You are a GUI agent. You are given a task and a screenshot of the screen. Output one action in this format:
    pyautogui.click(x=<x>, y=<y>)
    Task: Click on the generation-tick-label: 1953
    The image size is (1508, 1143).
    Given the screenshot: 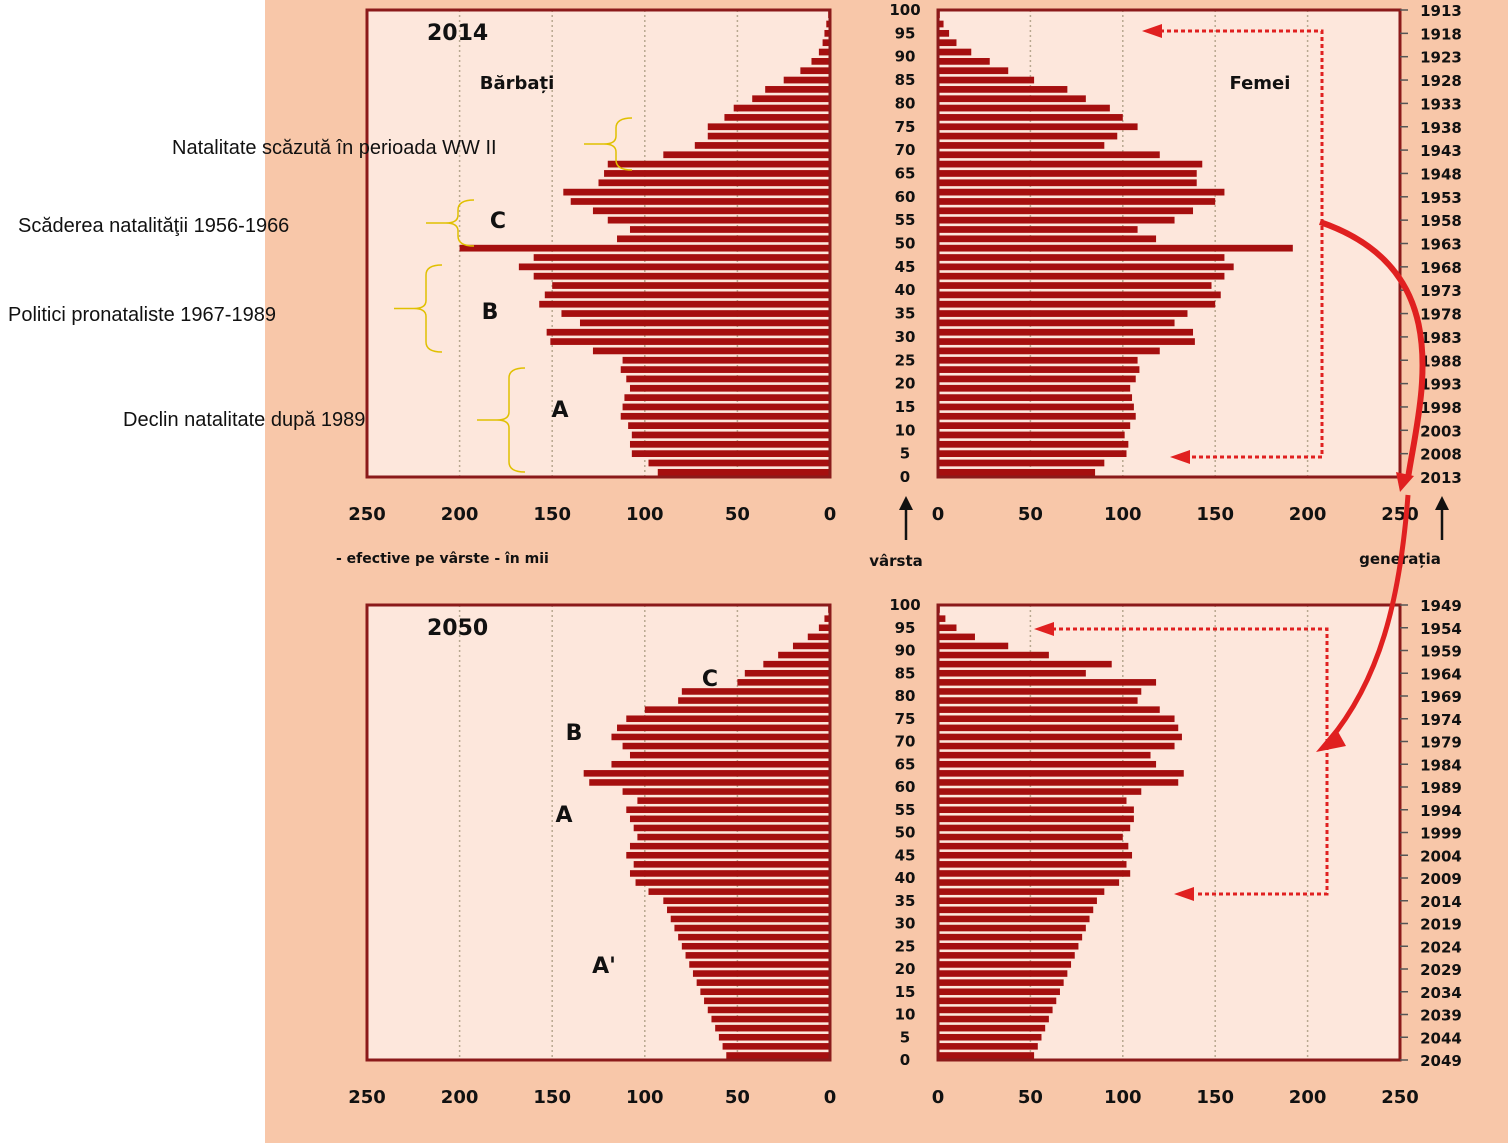 What is the action you would take?
    pyautogui.click(x=1441, y=198)
    